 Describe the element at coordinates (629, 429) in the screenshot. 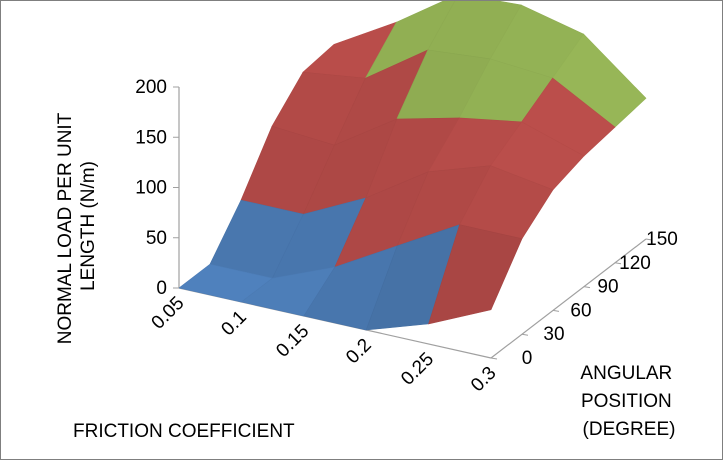

I see `y-axis-title-line-3: (DEGREE)` at that location.